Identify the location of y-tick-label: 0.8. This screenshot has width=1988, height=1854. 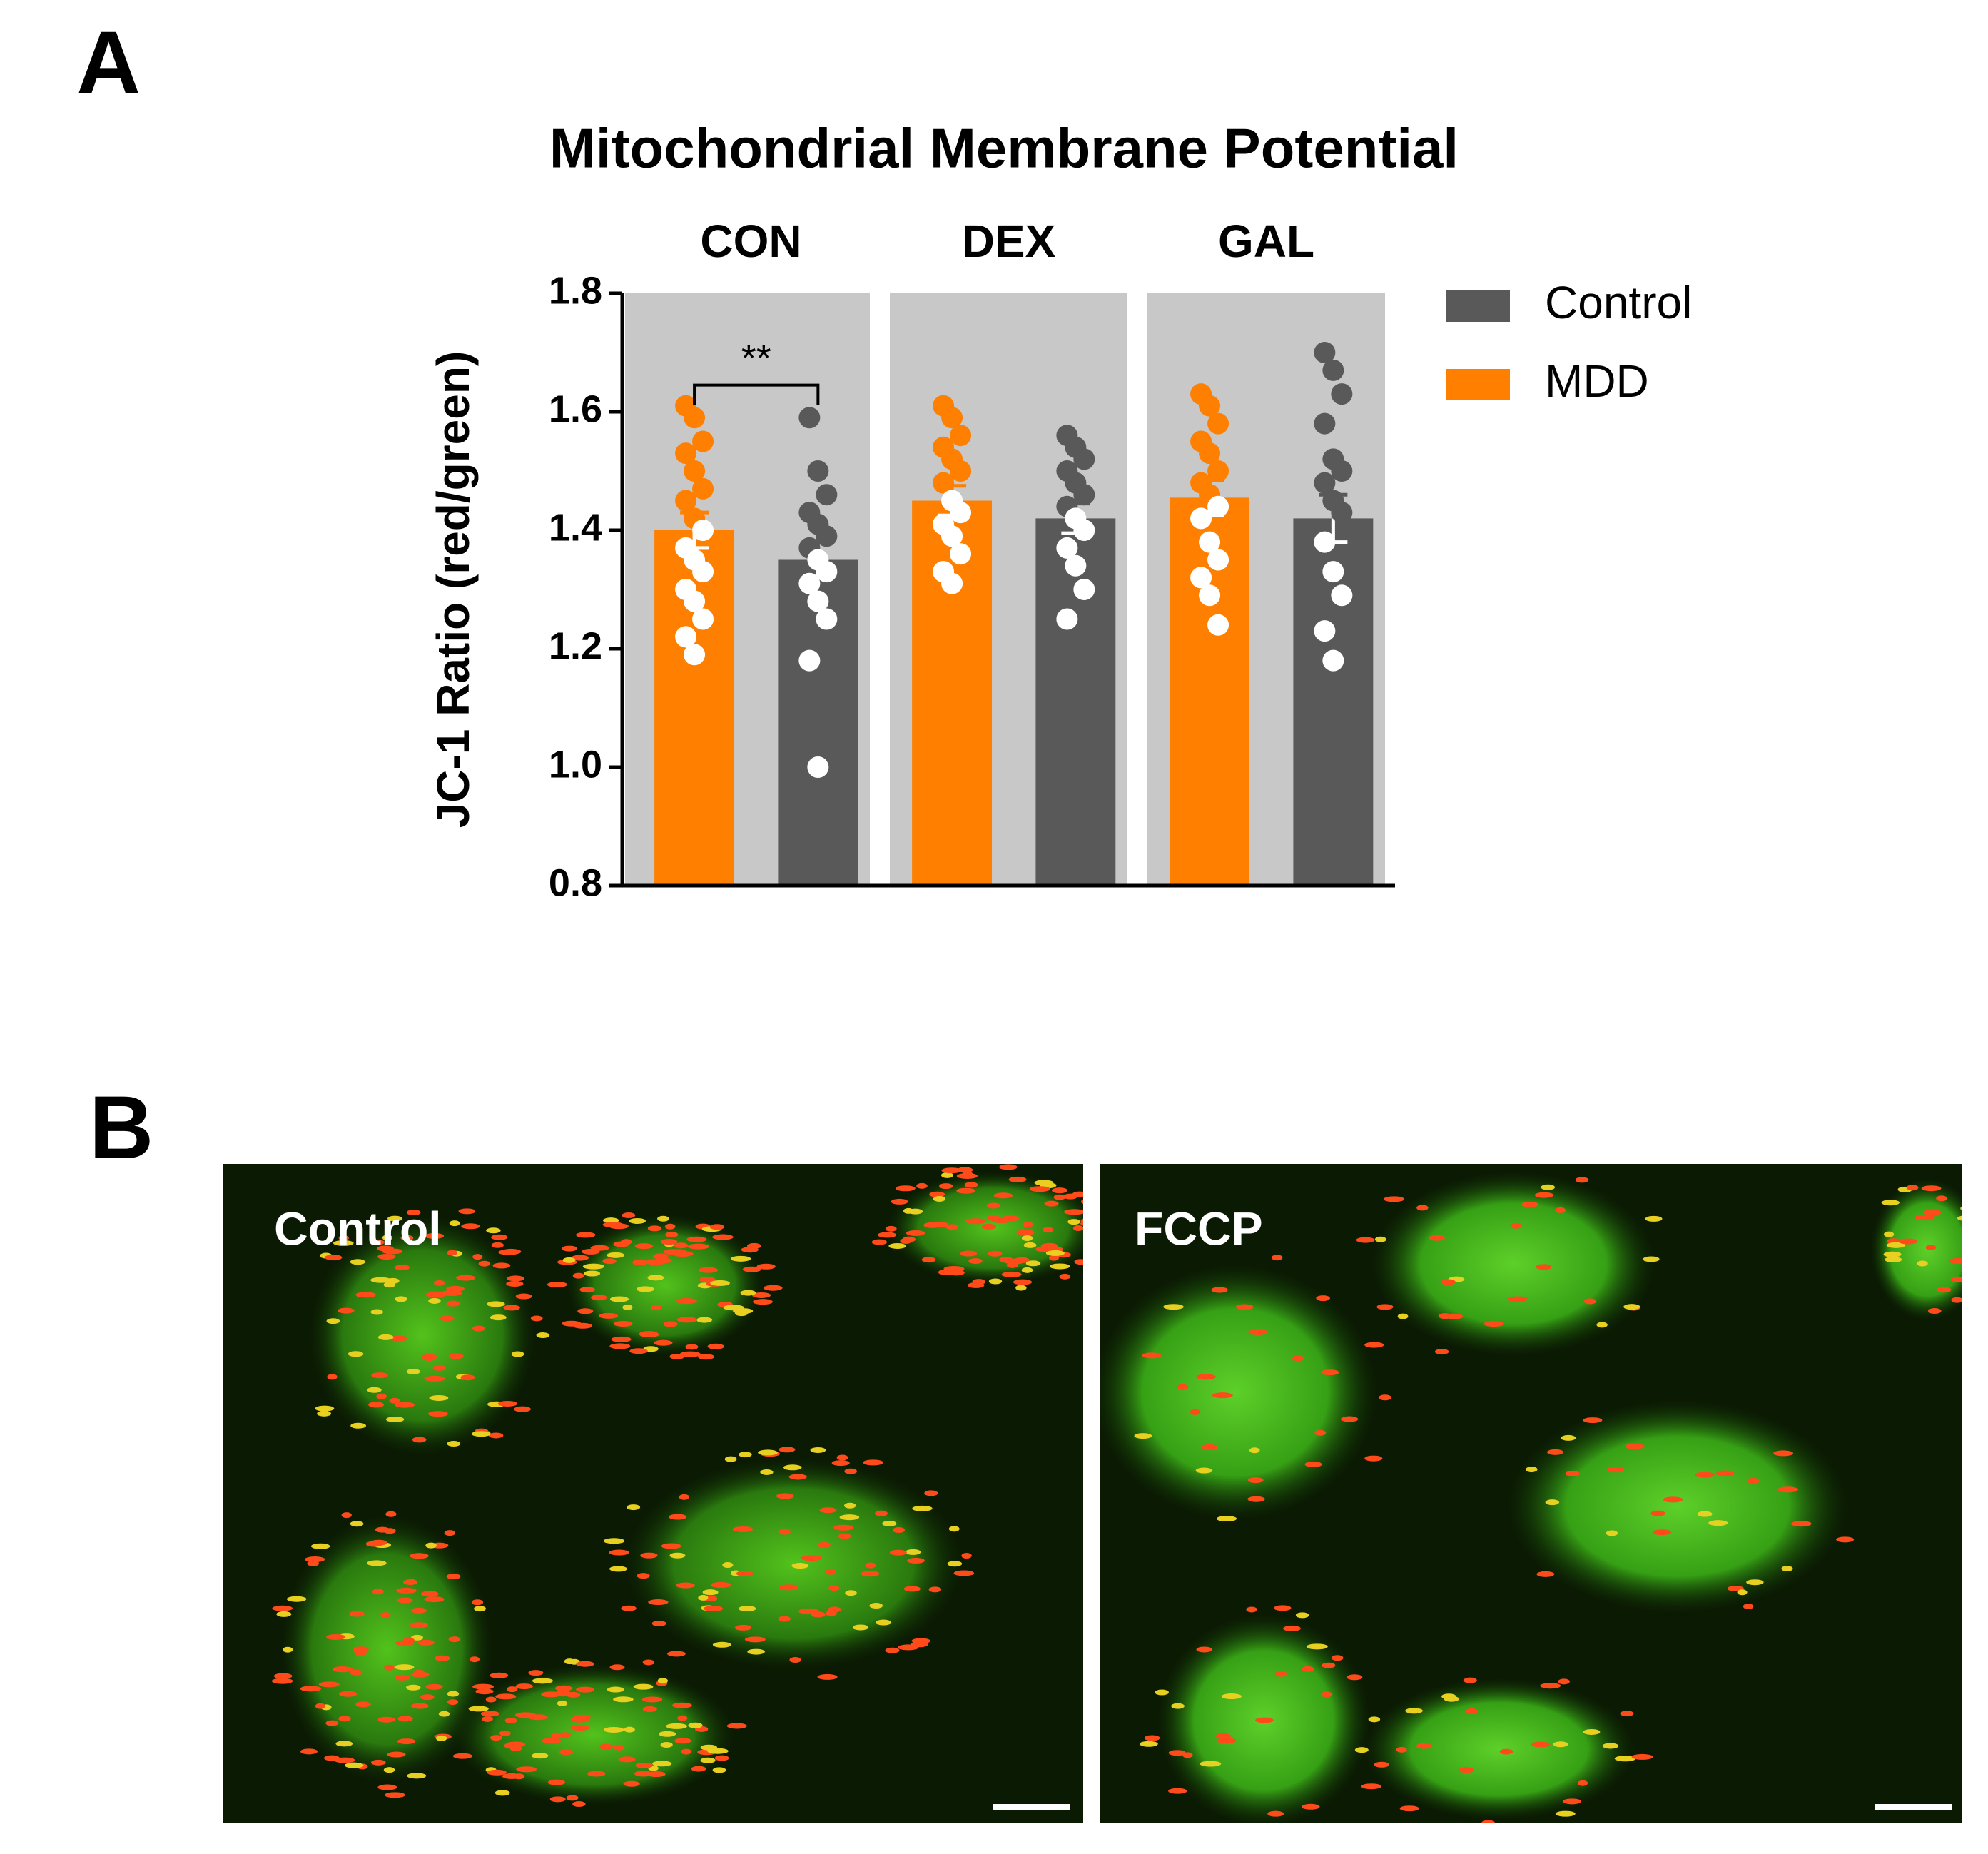
(575, 882).